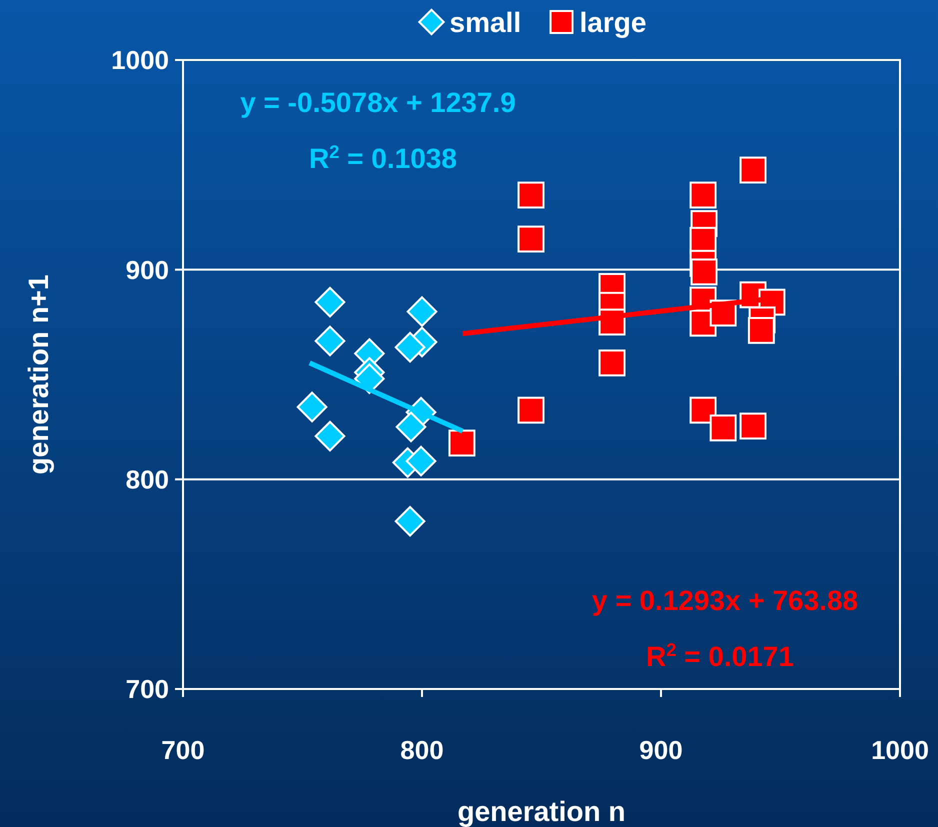 This screenshot has height=827, width=938. What do you see at coordinates (140, 60) in the screenshot?
I see `y-tick-label: 1000` at bounding box center [140, 60].